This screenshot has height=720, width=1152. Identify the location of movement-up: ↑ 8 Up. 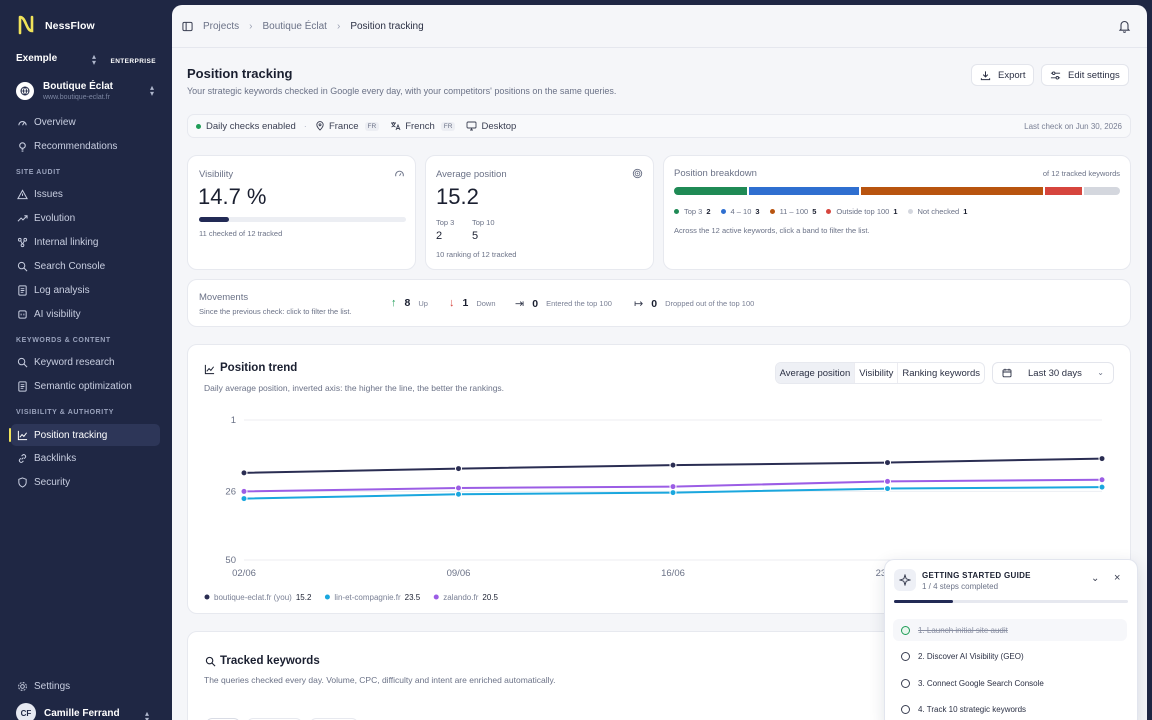
(409, 303).